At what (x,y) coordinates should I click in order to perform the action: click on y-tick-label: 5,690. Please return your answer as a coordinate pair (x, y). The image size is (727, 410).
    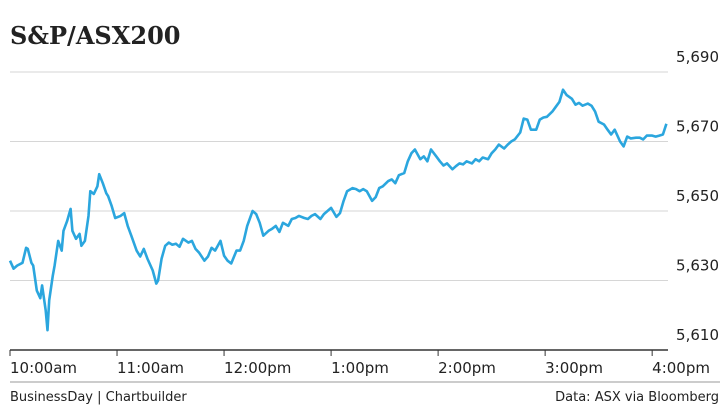
    Looking at the image, I should click on (697, 57).